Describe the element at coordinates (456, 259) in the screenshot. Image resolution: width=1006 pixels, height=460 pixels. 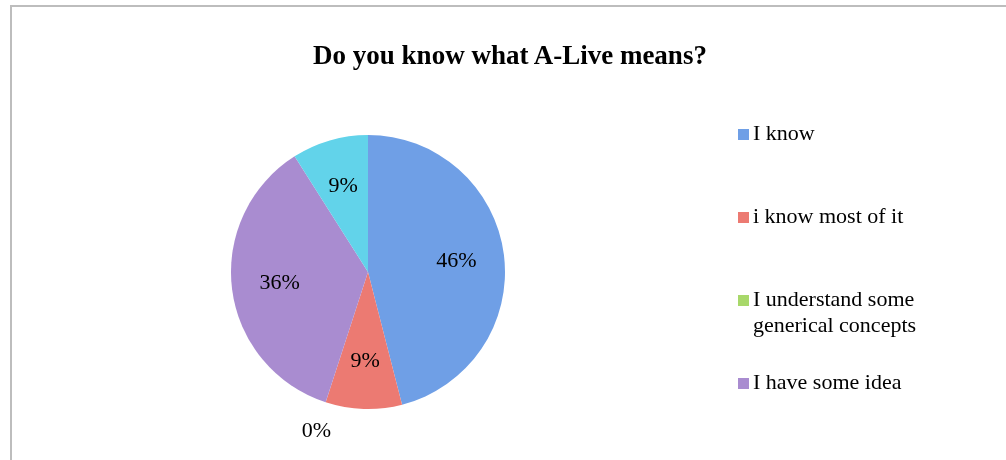
I see `data-label: 46%` at that location.